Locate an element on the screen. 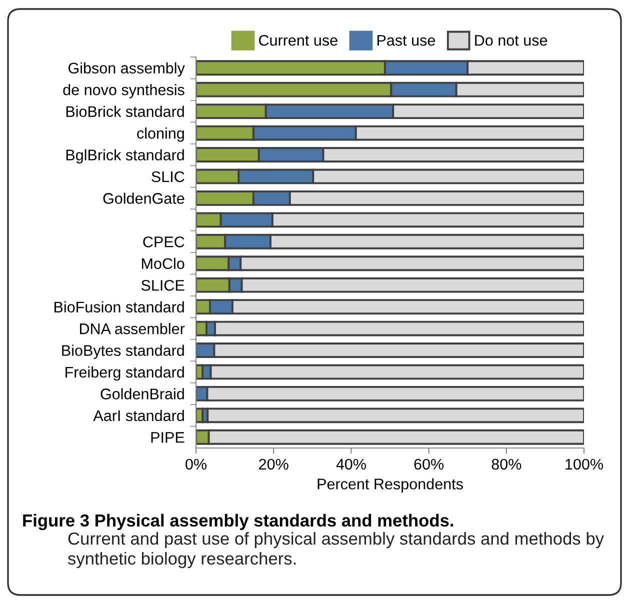  legend-label: Current use is located at coordinates (298, 40).